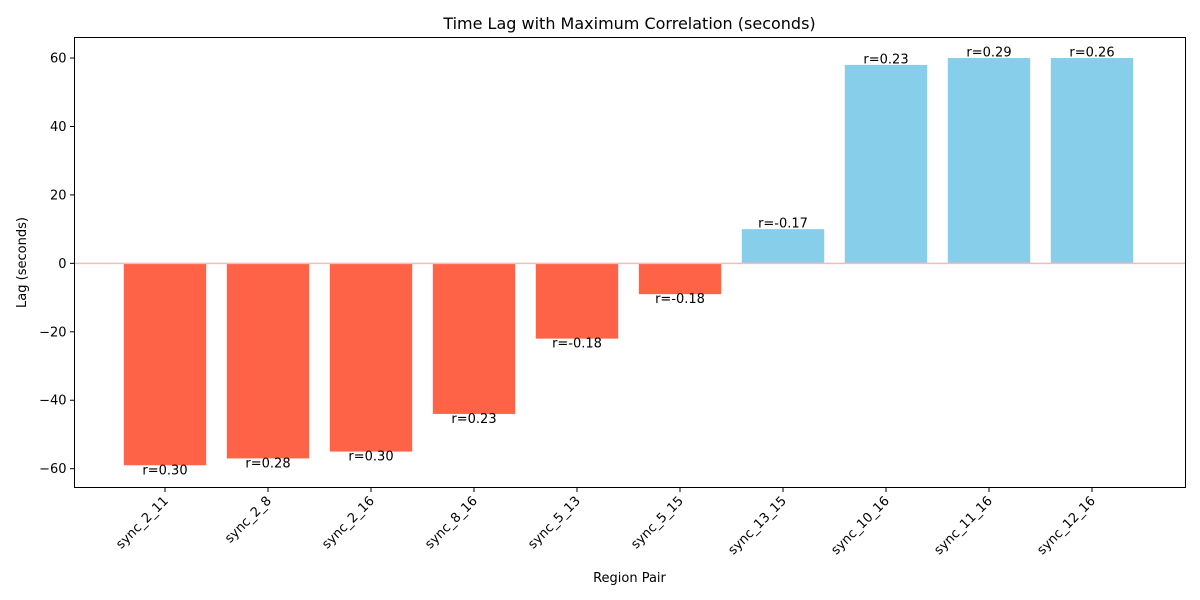  What do you see at coordinates (861, 526) in the screenshot?
I see `x-tick-label: sync_10_16` at bounding box center [861, 526].